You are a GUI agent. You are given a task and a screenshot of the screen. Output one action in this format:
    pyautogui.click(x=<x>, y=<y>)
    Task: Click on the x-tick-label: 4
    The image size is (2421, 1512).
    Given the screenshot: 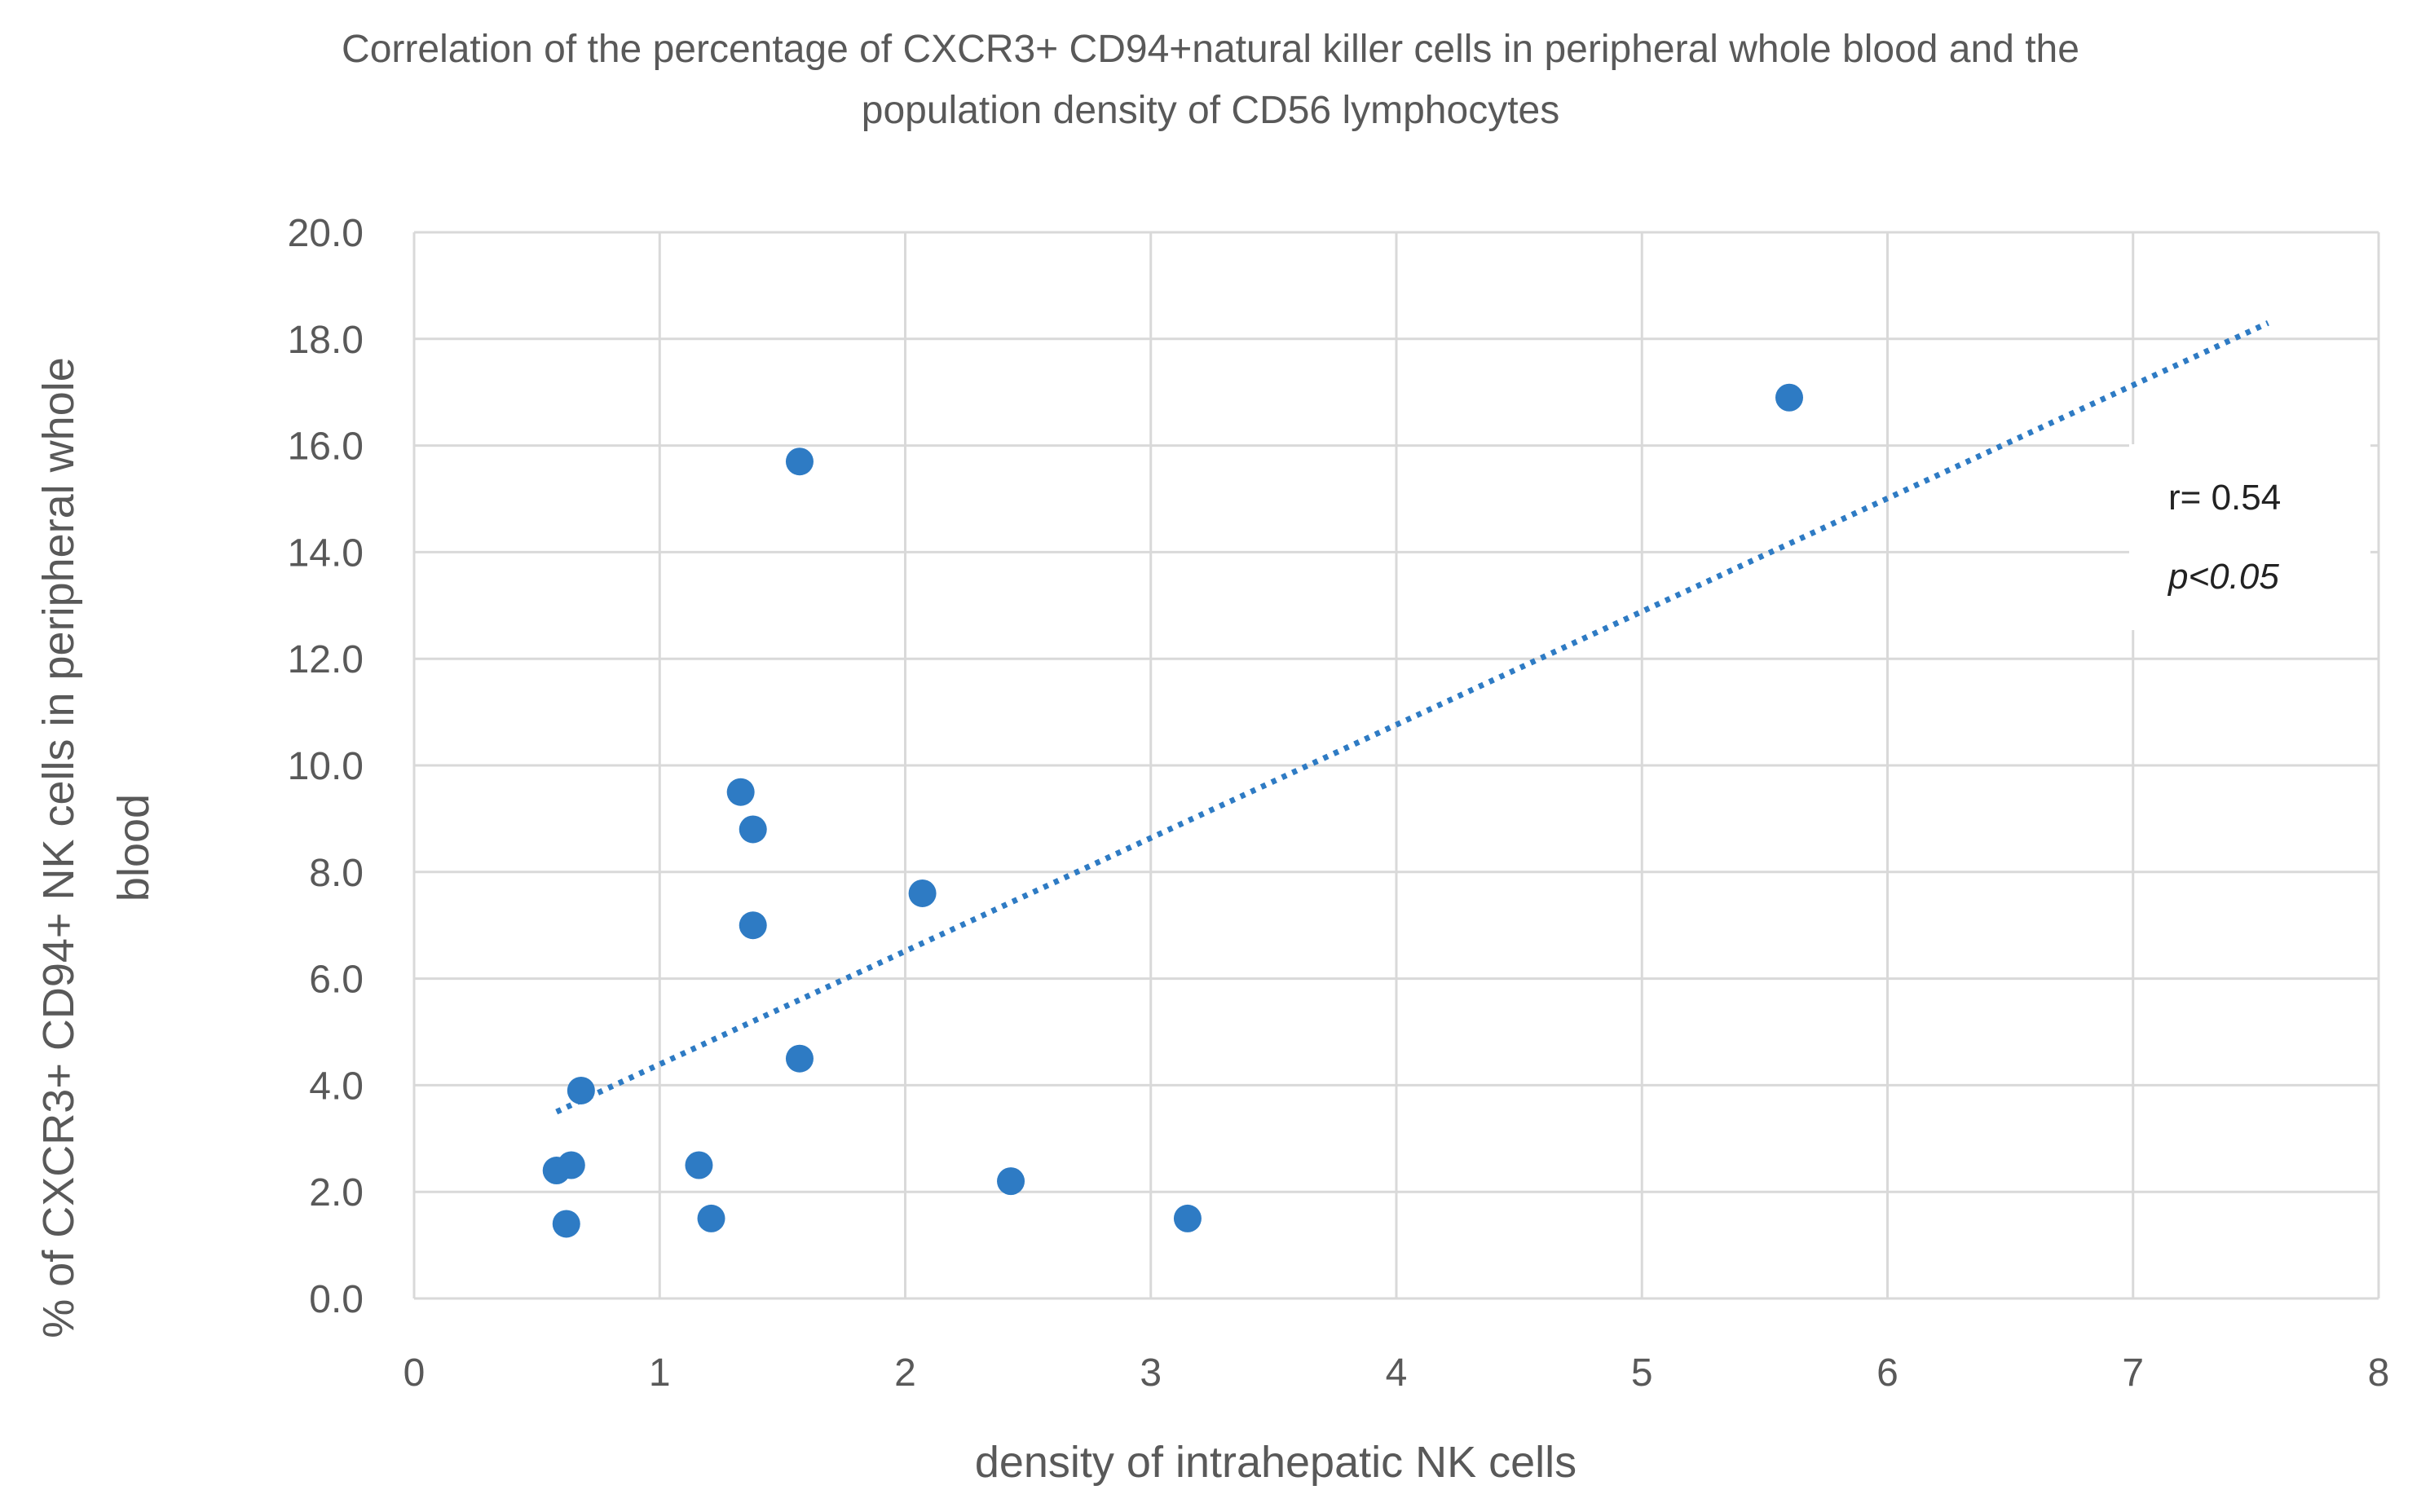 What is the action you would take?
    pyautogui.click(x=1397, y=1373)
    